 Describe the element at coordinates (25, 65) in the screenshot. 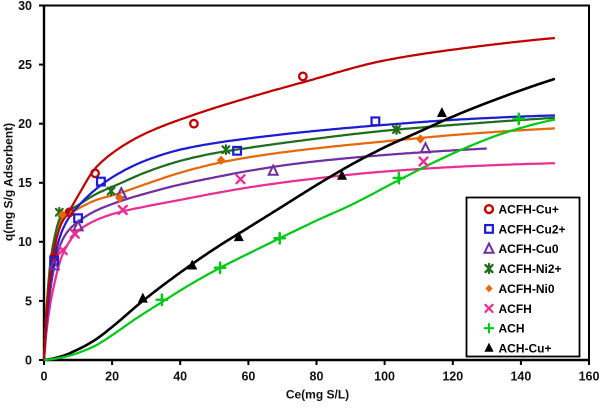

I see `svg-text: 25` at that location.